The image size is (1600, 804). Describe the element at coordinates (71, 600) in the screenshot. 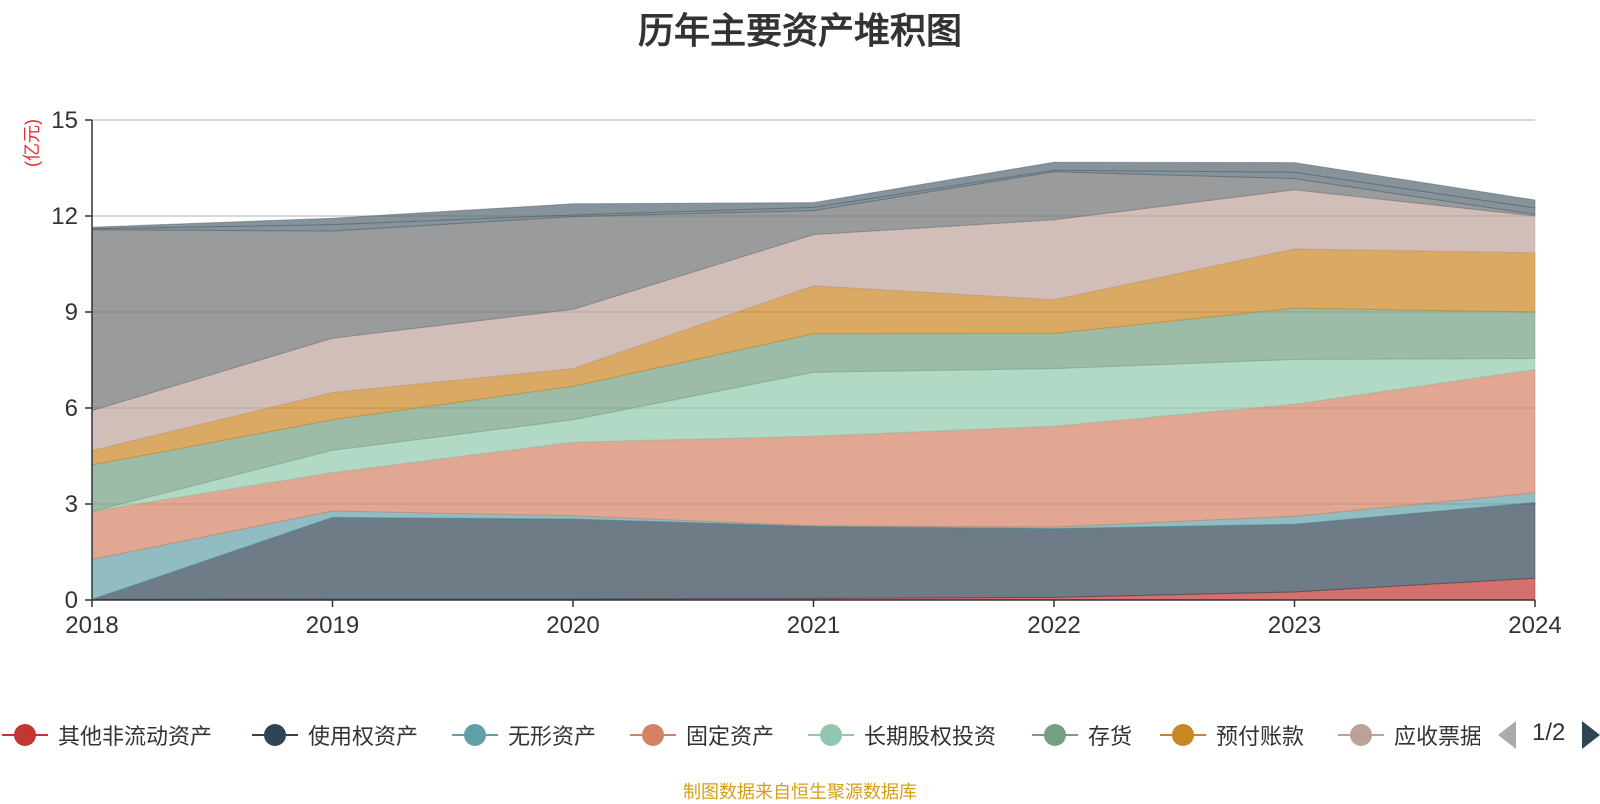

I see `y-tick-label: 0` at that location.